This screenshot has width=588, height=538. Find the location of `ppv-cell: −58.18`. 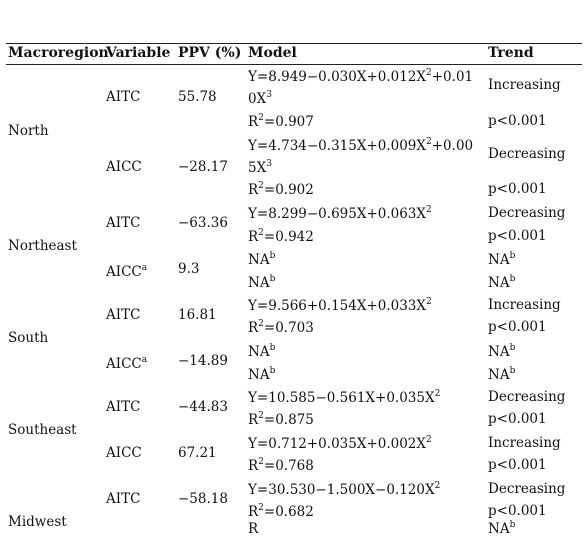

ppv-cell: −58.18 is located at coordinates (203, 499).